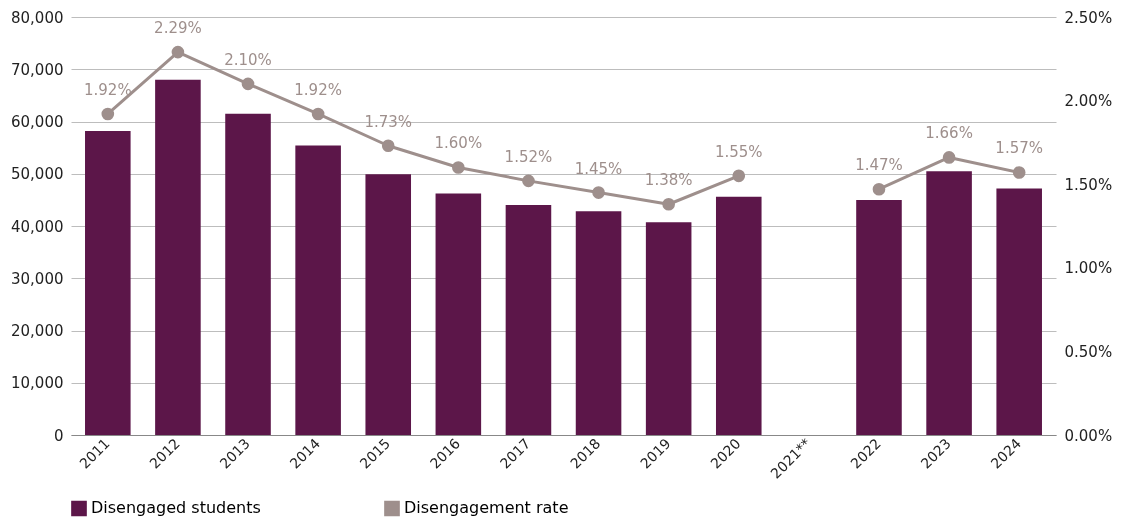 The width and height of the screenshot is (1122, 524). I want to click on data-label: 2.29%, so click(178, 28).